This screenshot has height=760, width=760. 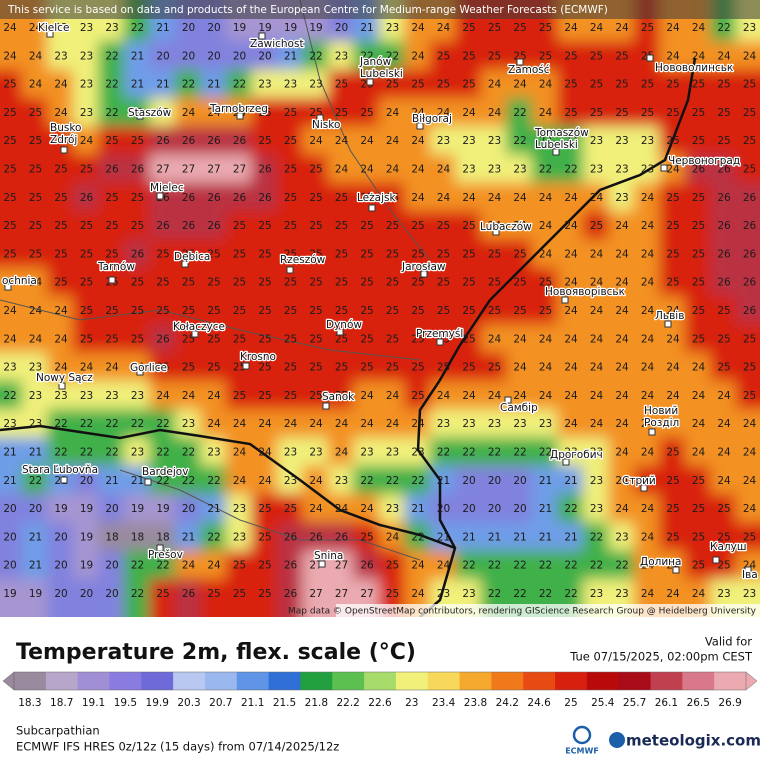 I want to click on legend-tick-label: 19.9, so click(x=157, y=703).